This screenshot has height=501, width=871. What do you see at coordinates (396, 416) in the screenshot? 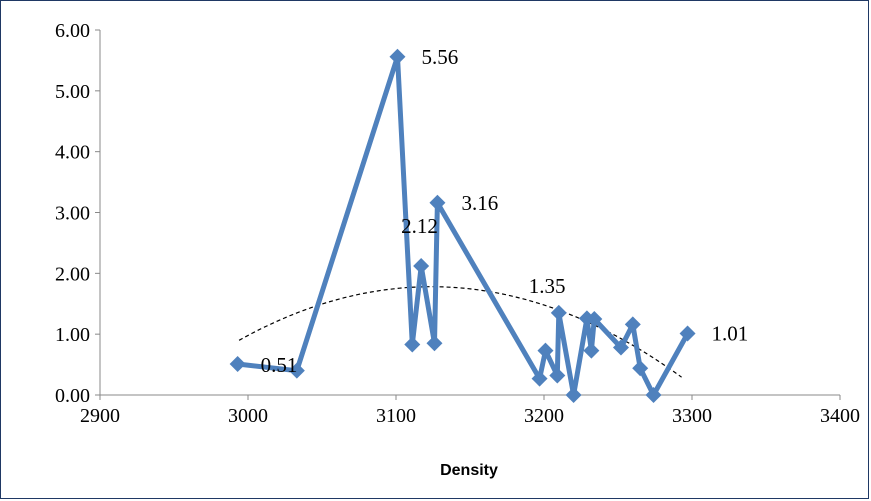
I see `x-tick-label: 3100` at bounding box center [396, 416].